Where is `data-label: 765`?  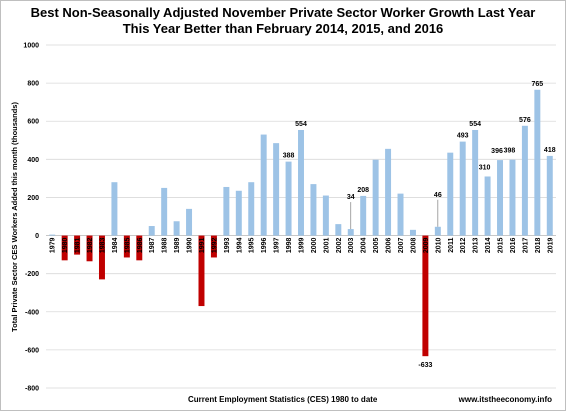 data-label: 765 is located at coordinates (537, 84).